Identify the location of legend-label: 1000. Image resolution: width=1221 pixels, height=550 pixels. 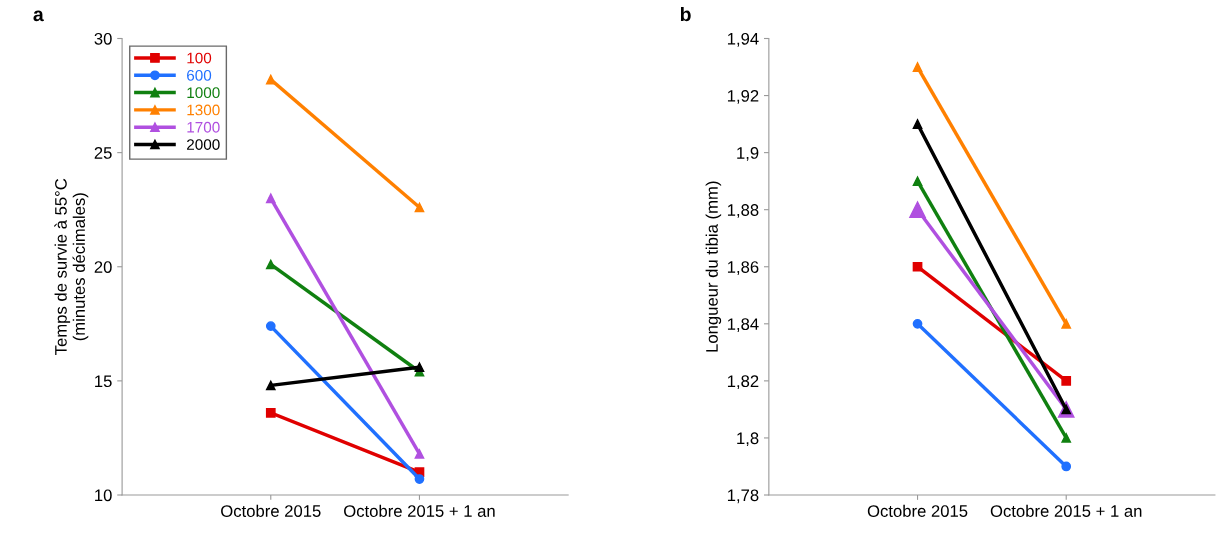
(203, 93).